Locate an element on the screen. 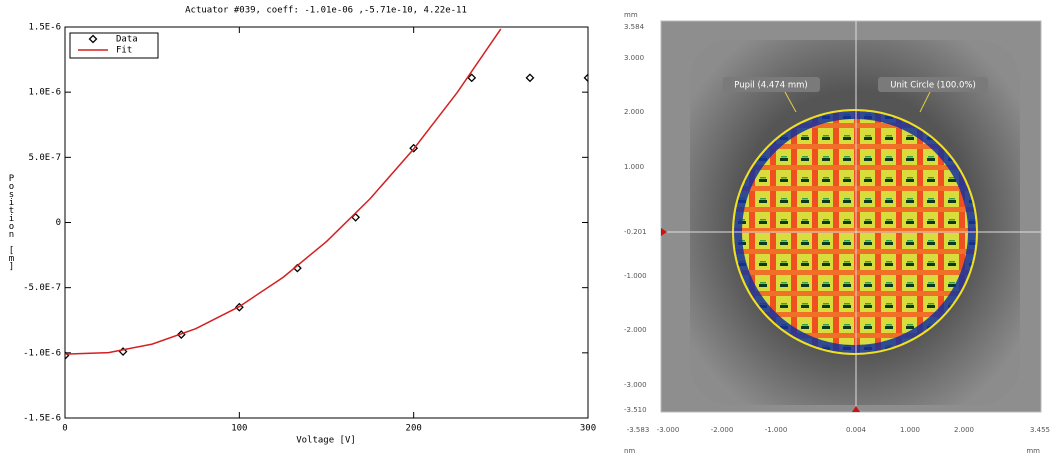 This screenshot has height=461, width=1059. map-x-tick-label: 2.000 is located at coordinates (964, 430).